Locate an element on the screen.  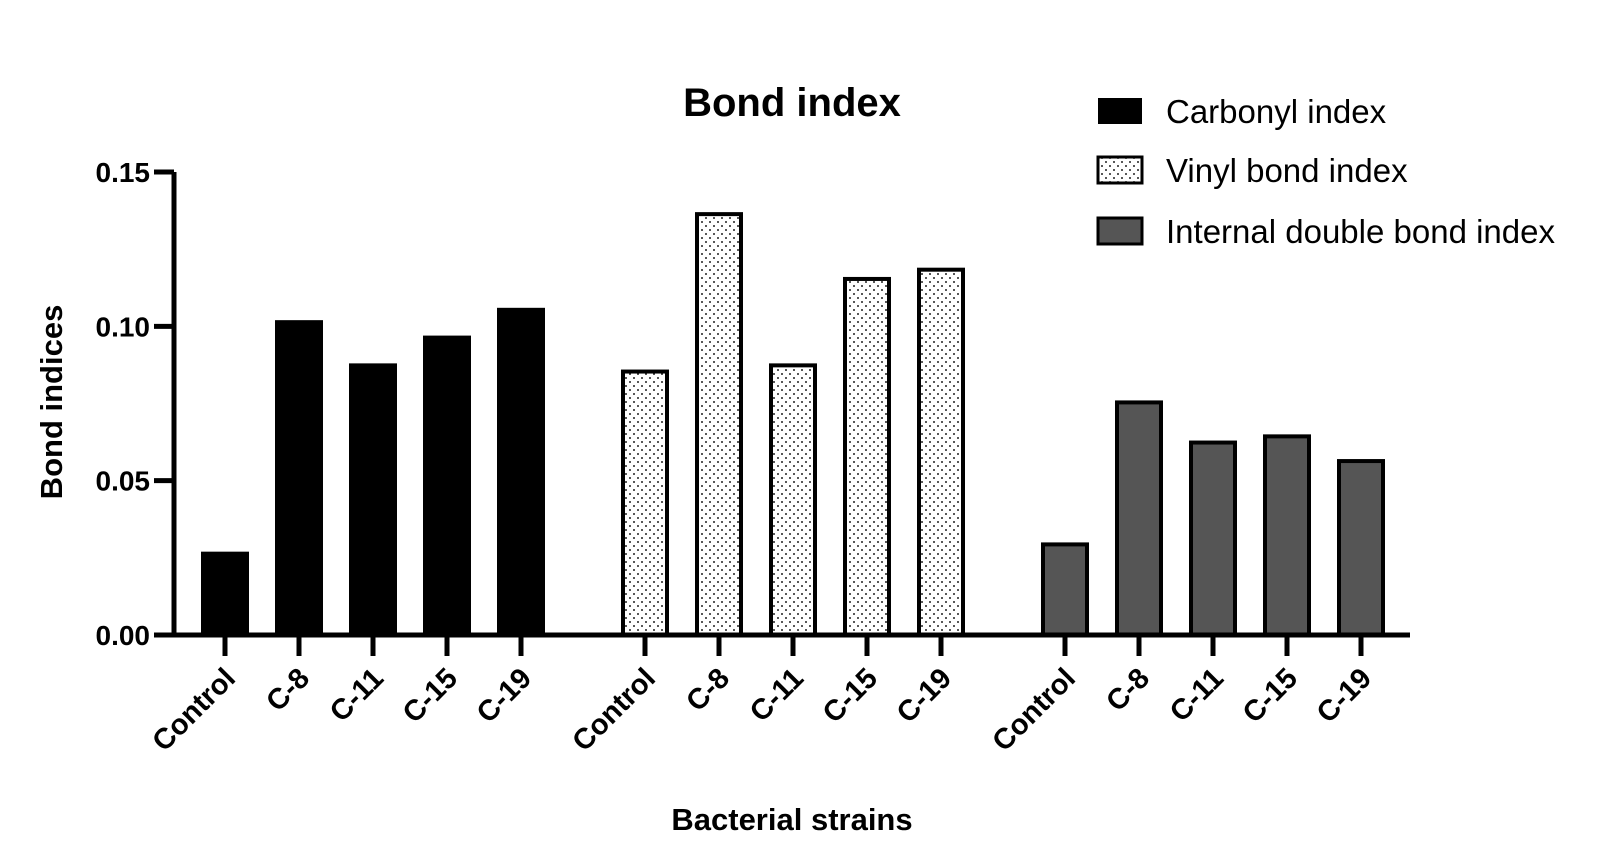
bar-series2-control is located at coordinates (1065, 590).